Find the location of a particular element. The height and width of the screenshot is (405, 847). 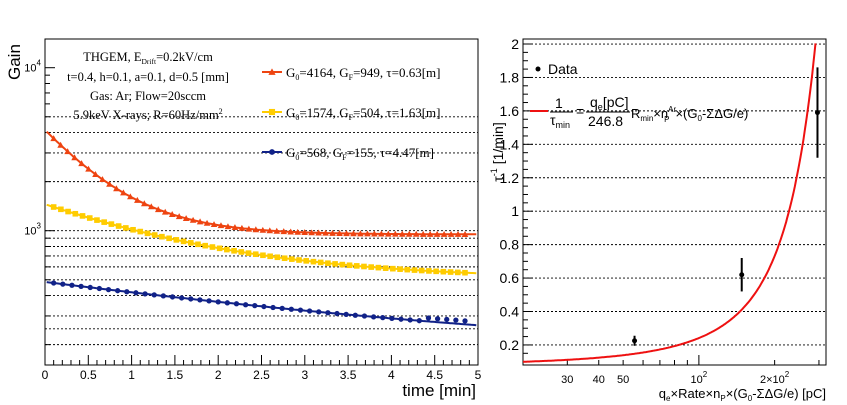

x-tick-label: 102 is located at coordinates (699, 378).